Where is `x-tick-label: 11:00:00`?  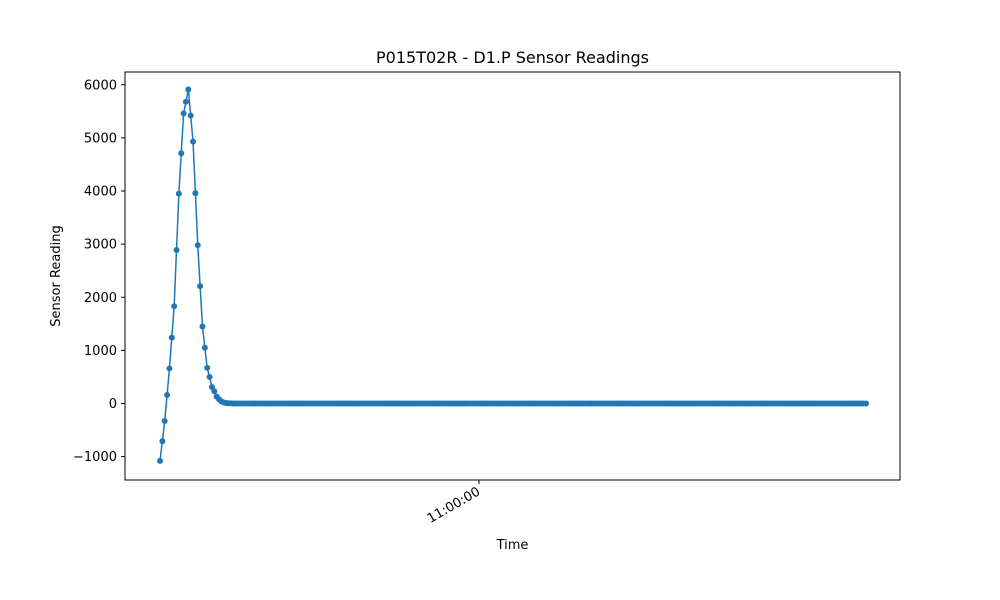 x-tick-label: 11:00:00 is located at coordinates (454, 505).